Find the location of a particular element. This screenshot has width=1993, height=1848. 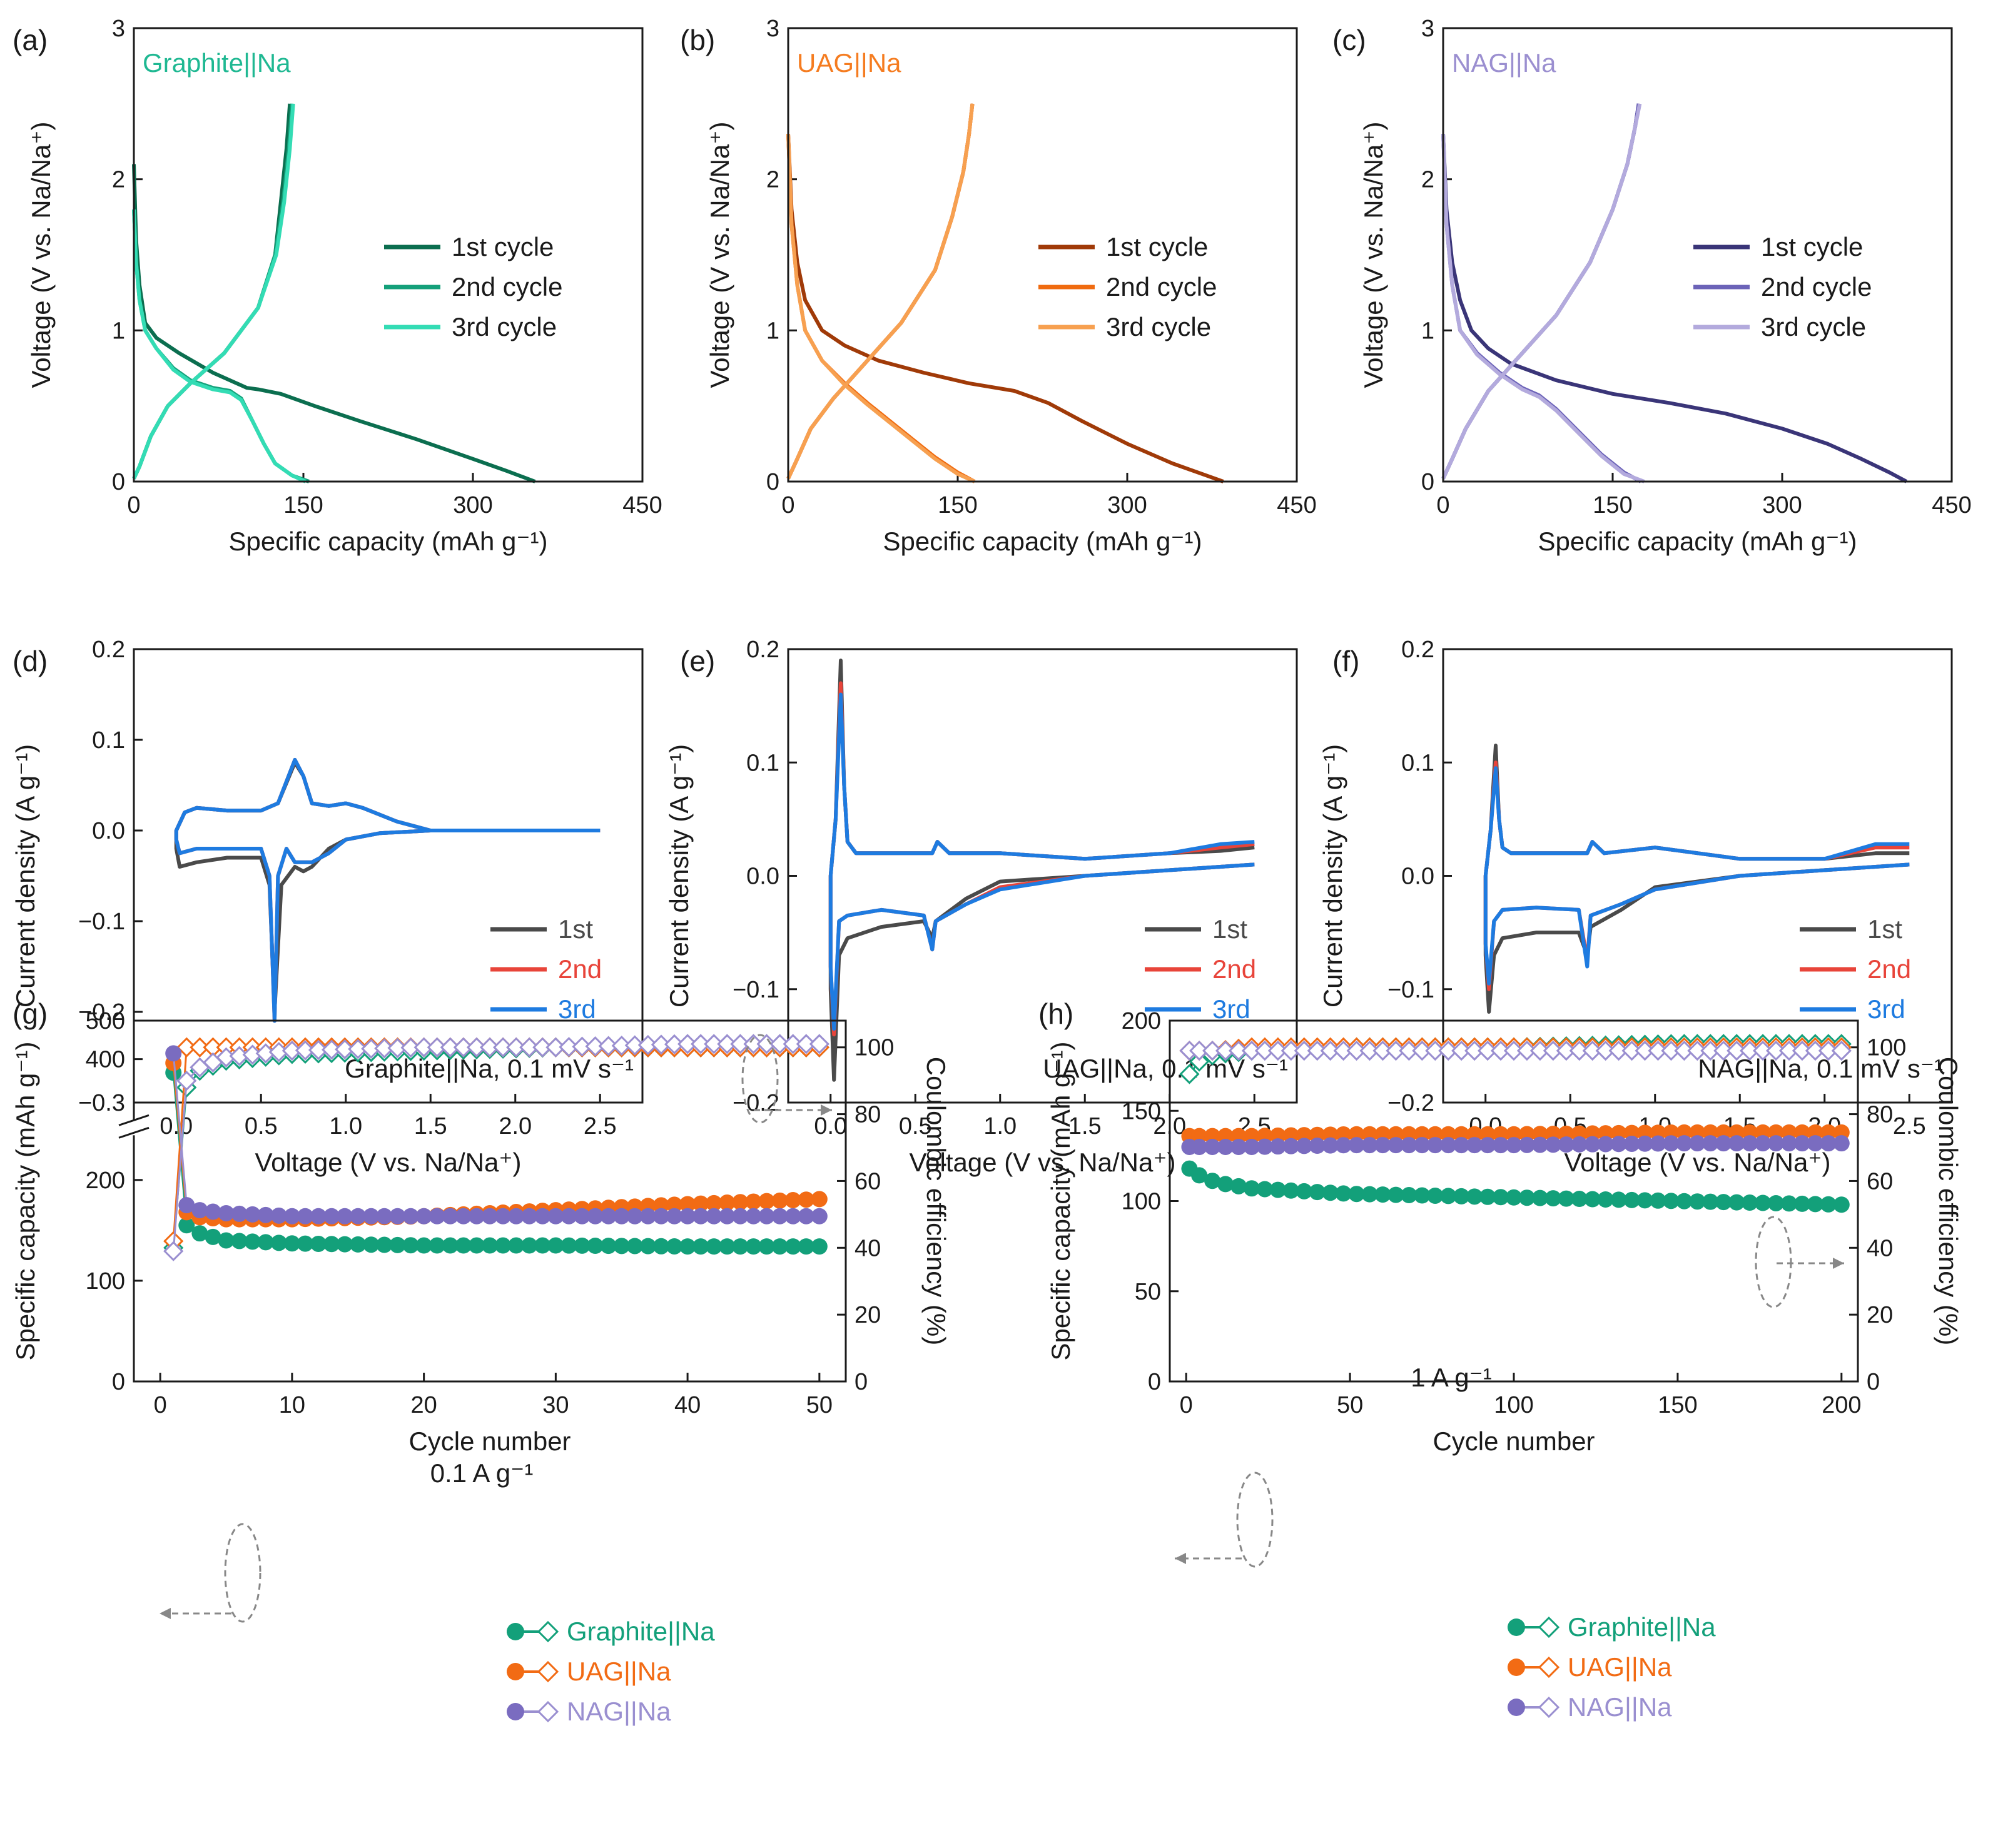

x-tick-label: 300 is located at coordinates (1782, 505).